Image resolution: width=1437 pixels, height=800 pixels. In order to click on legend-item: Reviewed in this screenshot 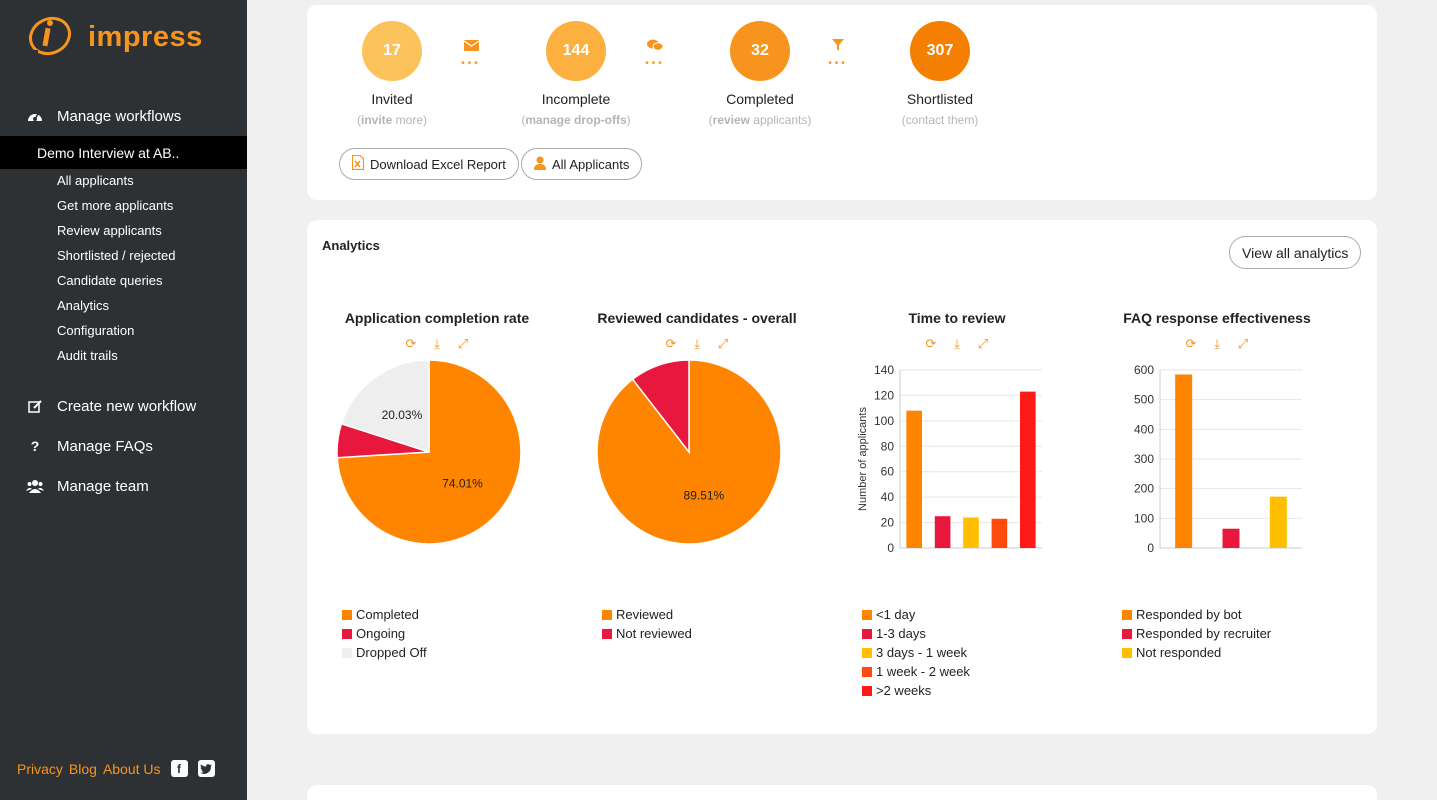, I will do `click(647, 614)`.